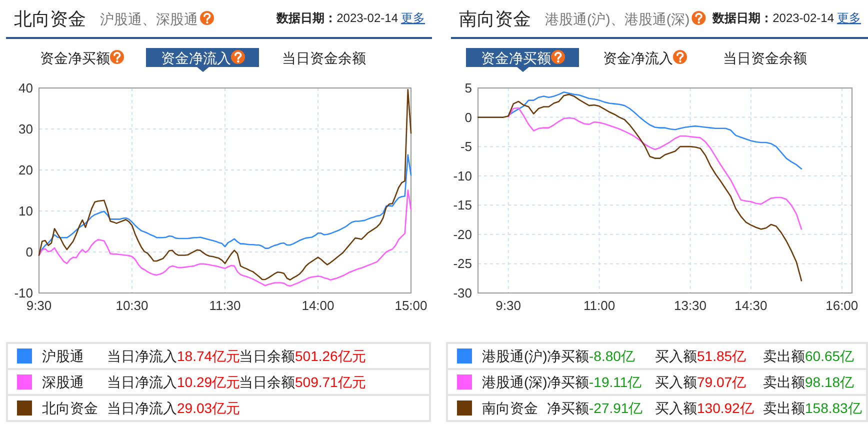  What do you see at coordinates (411, 305) in the screenshot?
I see `x-tick-label: 15:00` at bounding box center [411, 305].